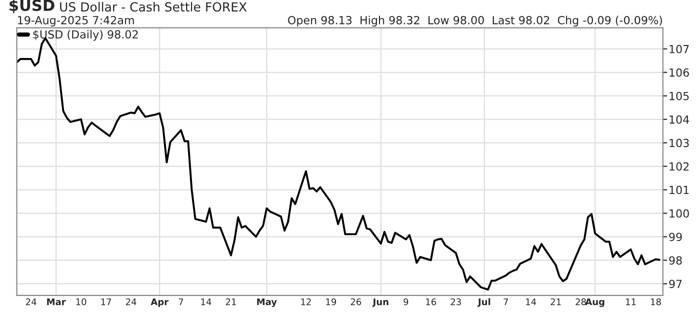  What do you see at coordinates (680, 119) in the screenshot?
I see `y-tick-label: 104` at bounding box center [680, 119].